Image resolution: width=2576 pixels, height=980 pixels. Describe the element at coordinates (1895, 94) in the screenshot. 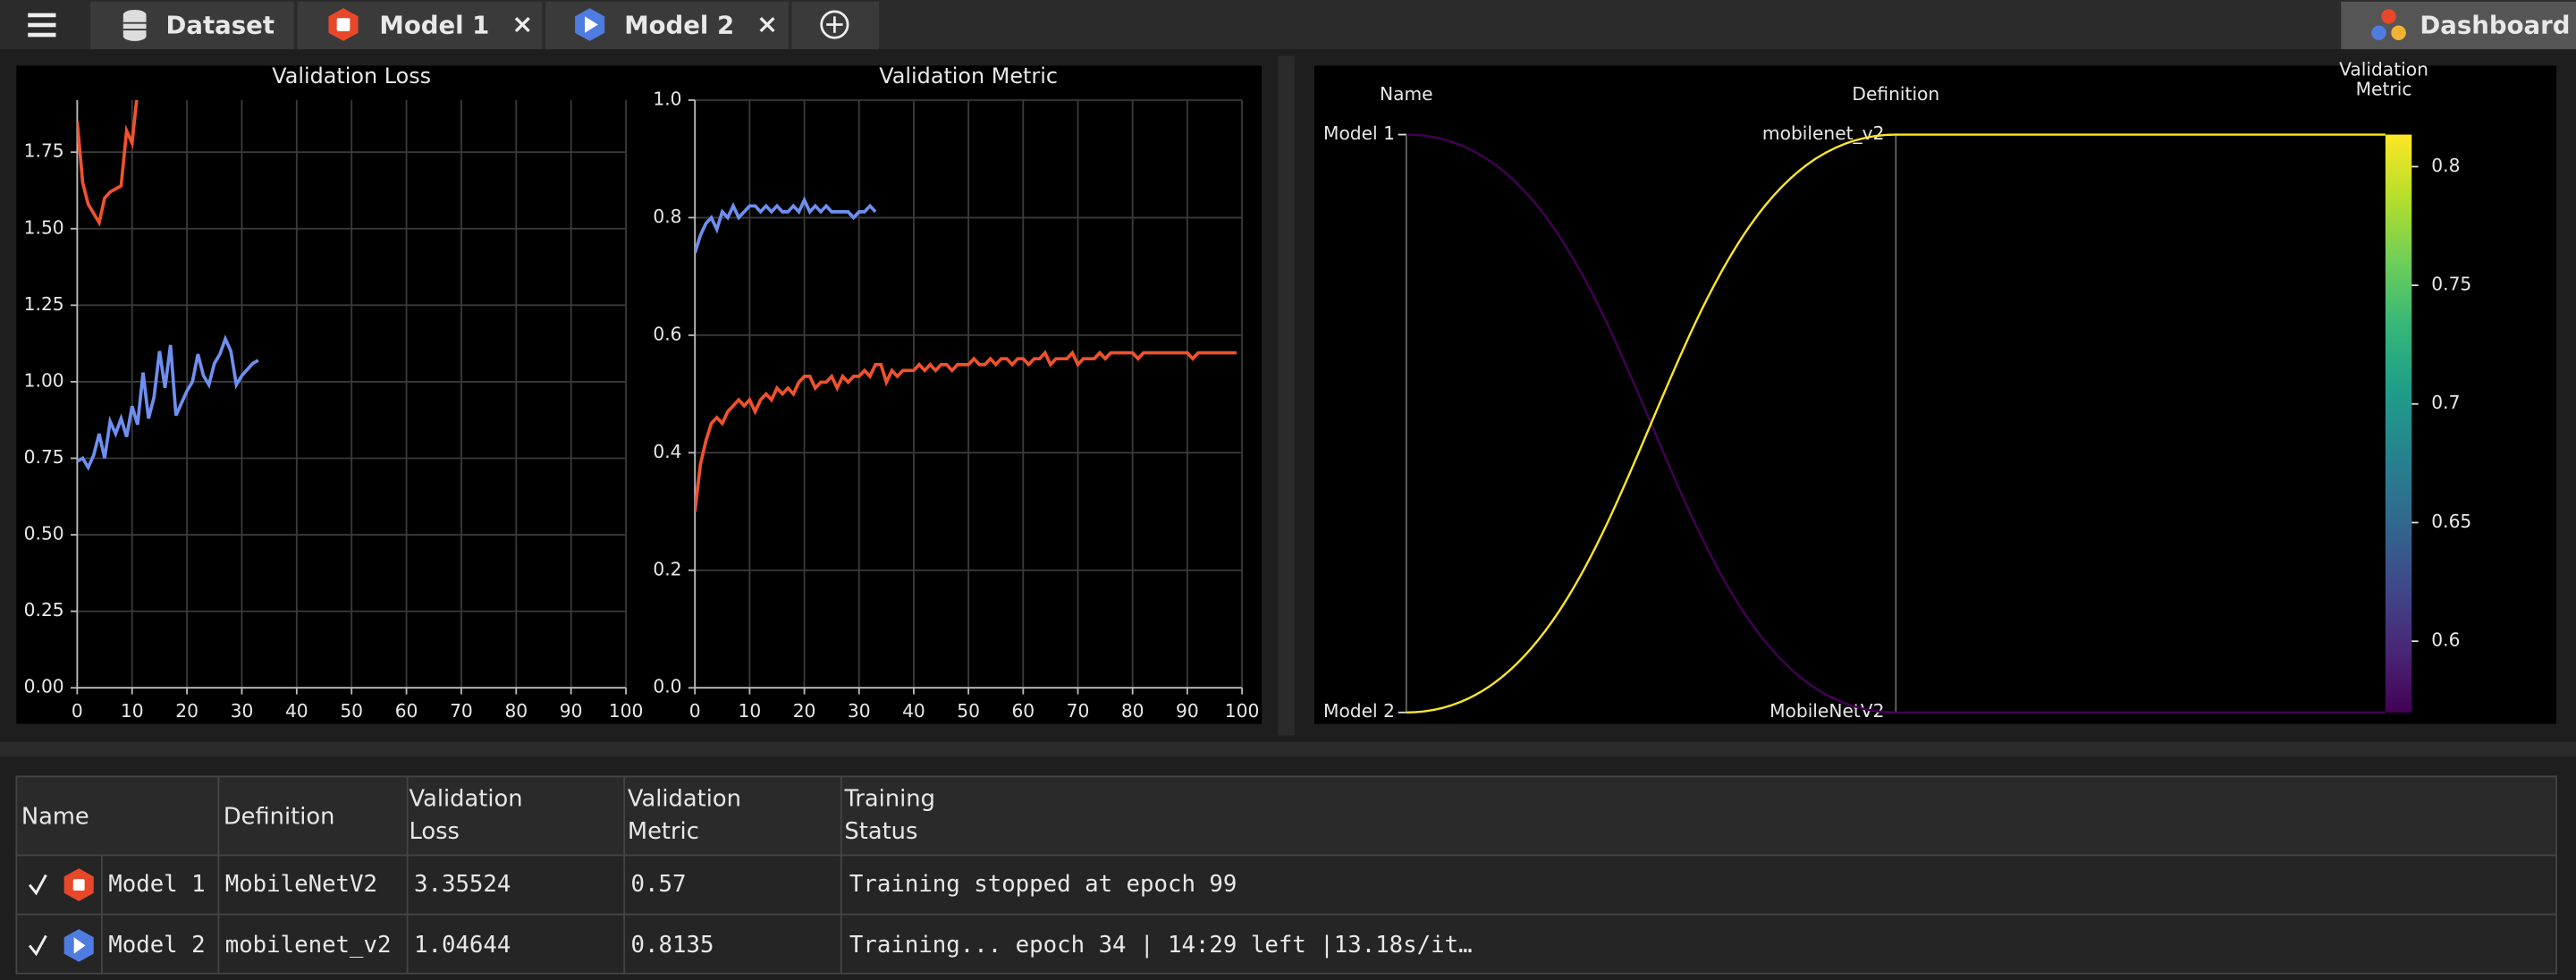

I see `axis-title: Definition` at that location.